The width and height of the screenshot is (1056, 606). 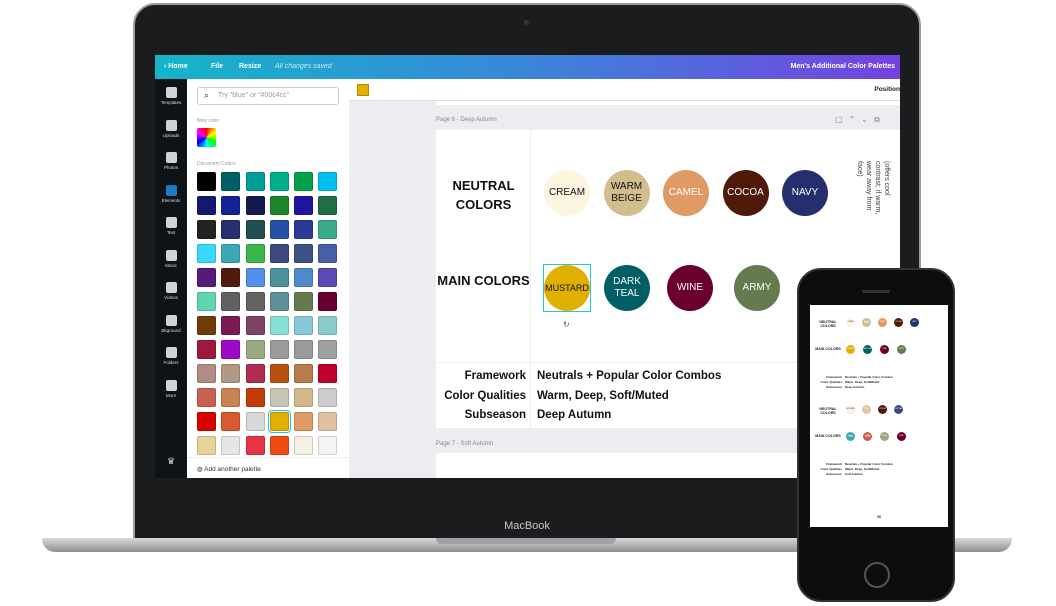 What do you see at coordinates (171, 323) in the screenshot?
I see `sidebar-item-bkground: Bkground` at bounding box center [171, 323].